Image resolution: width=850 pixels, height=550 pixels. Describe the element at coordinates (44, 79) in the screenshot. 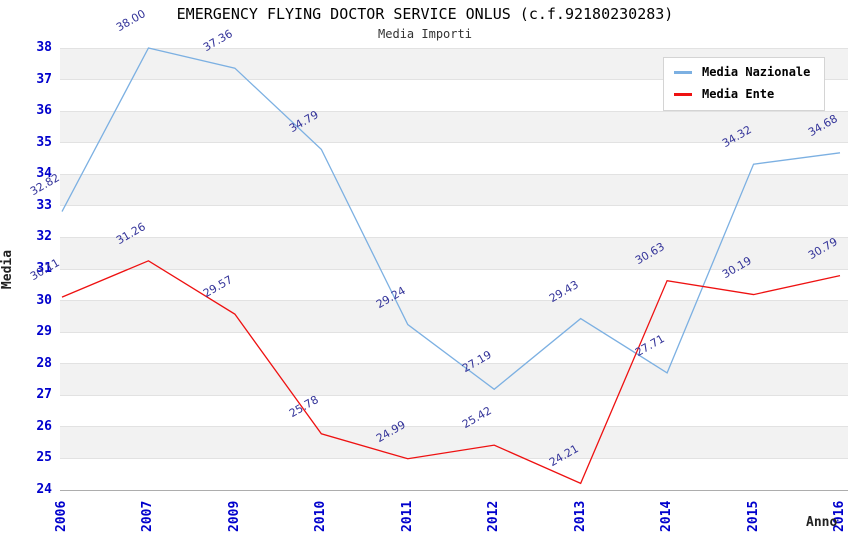

I see `y-tick-label: 37` at that location.